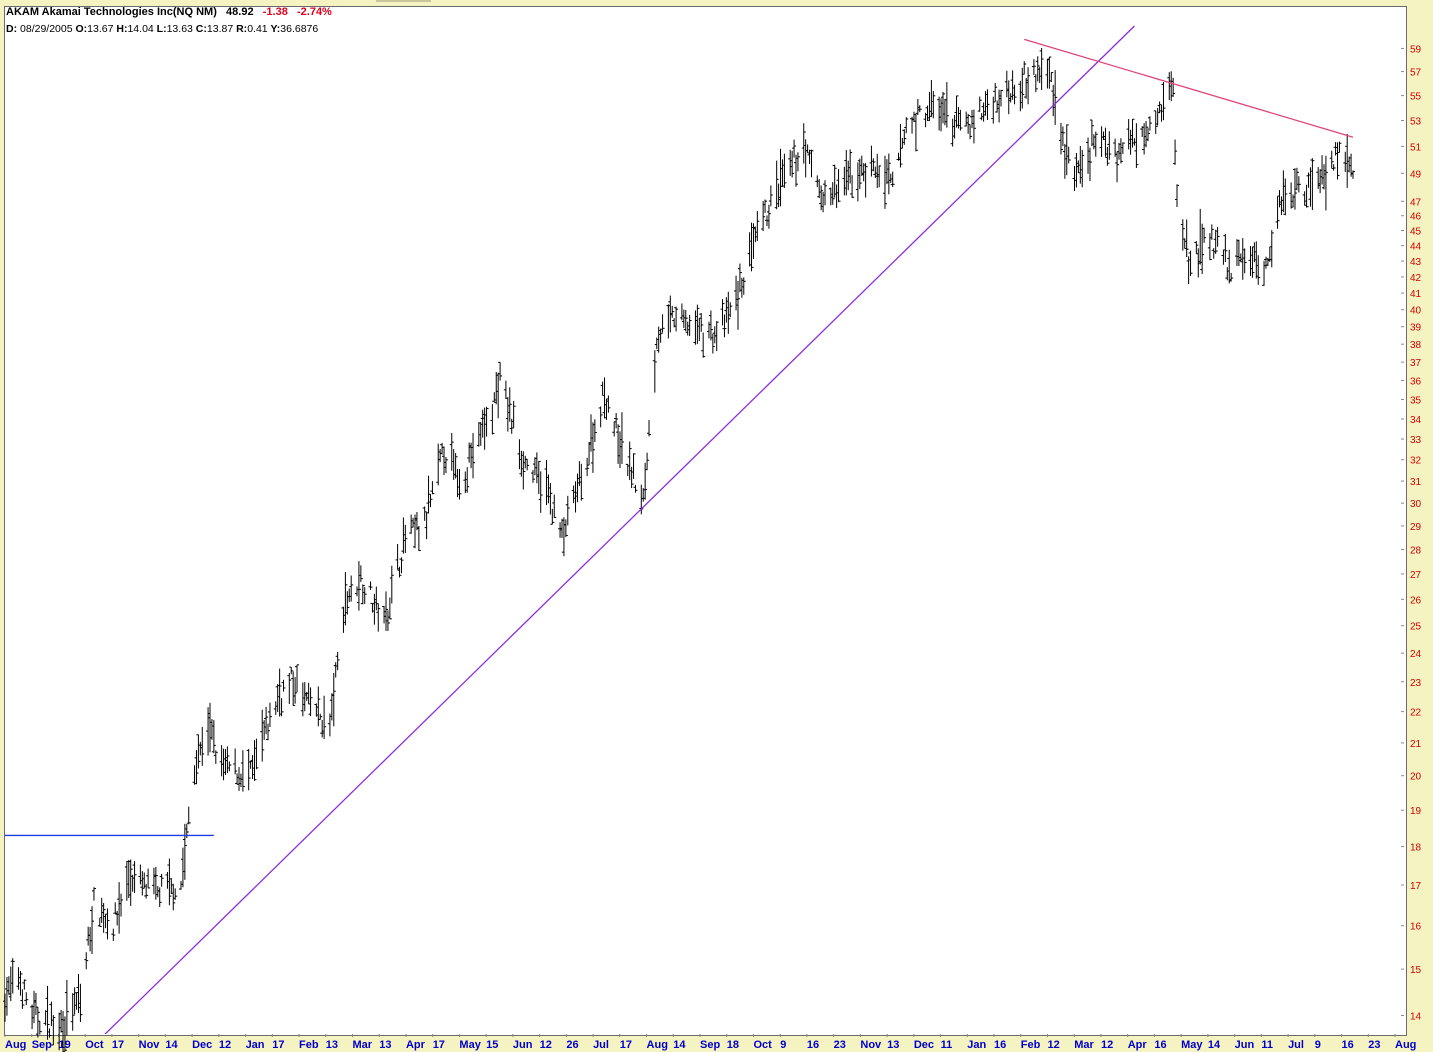 The image size is (1433, 1052). Describe the element at coordinates (1245, 1045) in the screenshot. I see `x-tick-label: Jun` at that location.